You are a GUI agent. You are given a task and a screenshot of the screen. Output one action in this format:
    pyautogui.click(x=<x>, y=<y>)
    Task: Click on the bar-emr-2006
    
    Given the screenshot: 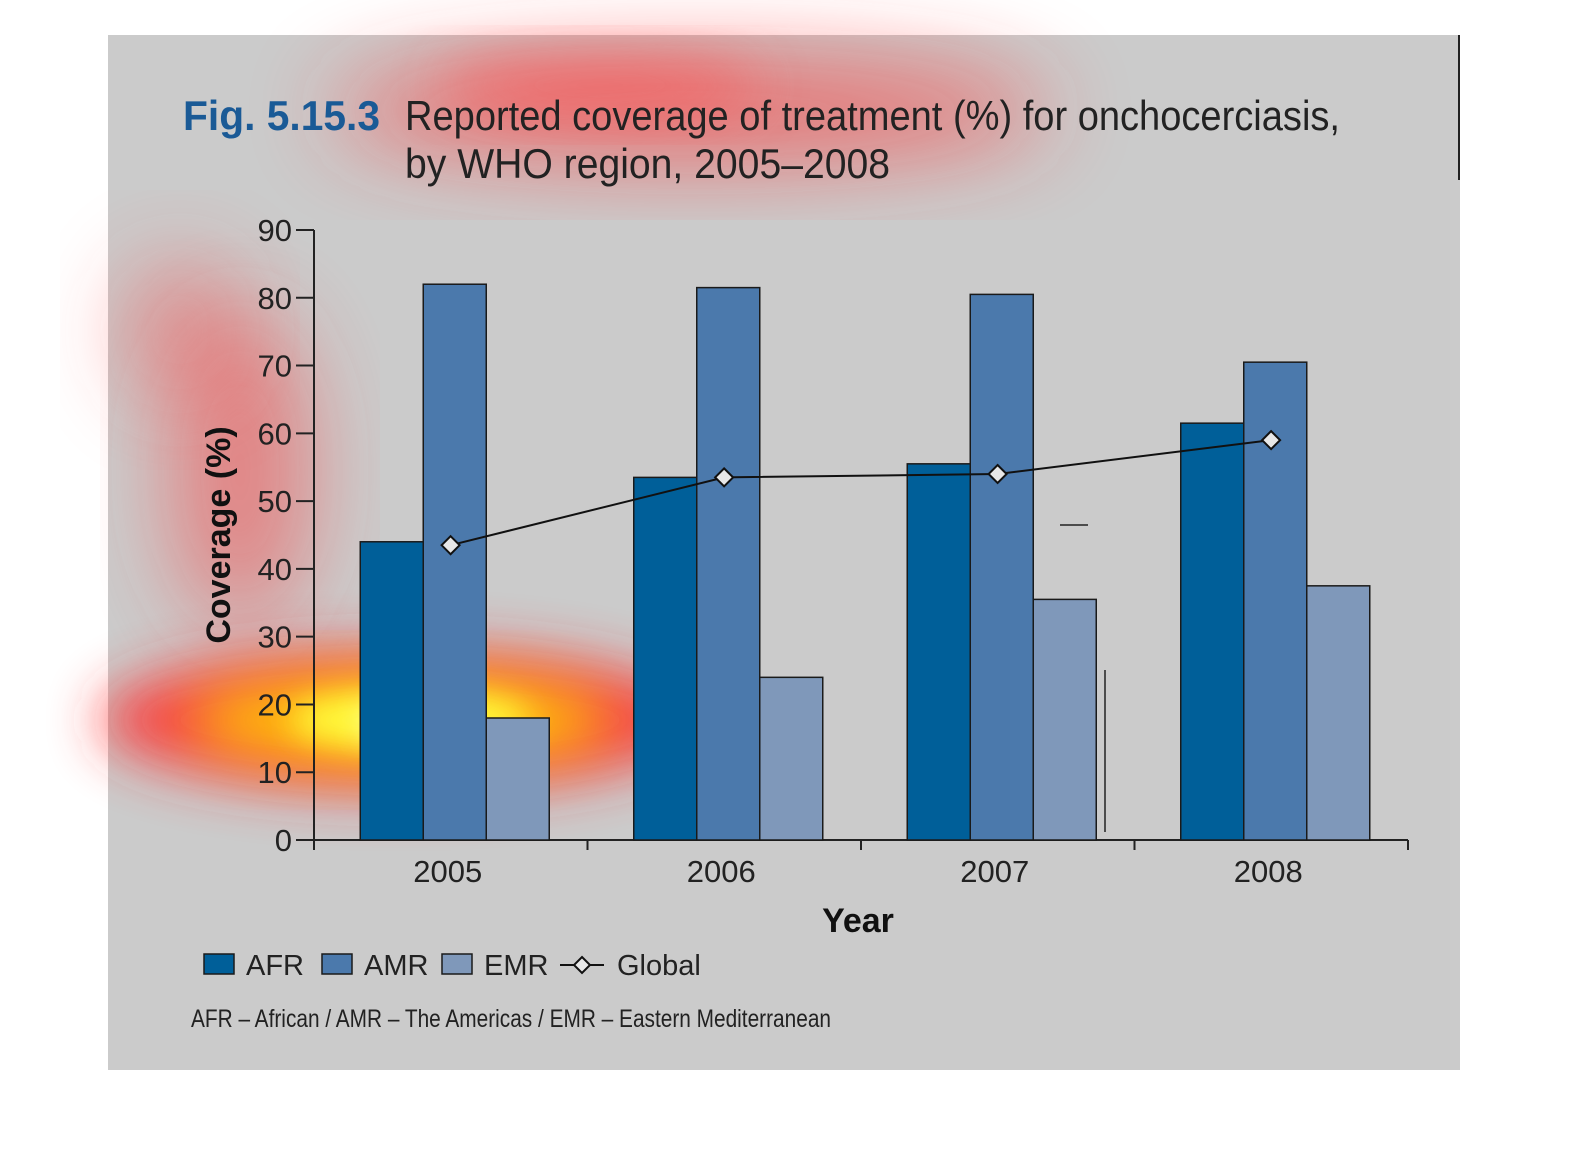 What is the action you would take?
    pyautogui.click(x=791, y=758)
    